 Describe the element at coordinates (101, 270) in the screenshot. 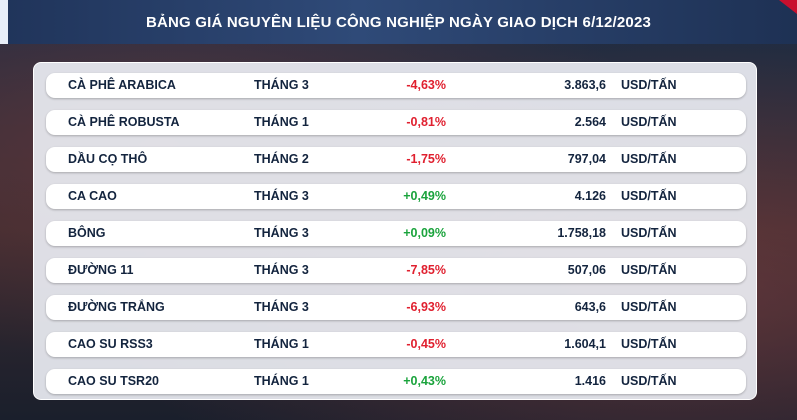

I see `commodity-name: ĐƯỜNG 11` at that location.